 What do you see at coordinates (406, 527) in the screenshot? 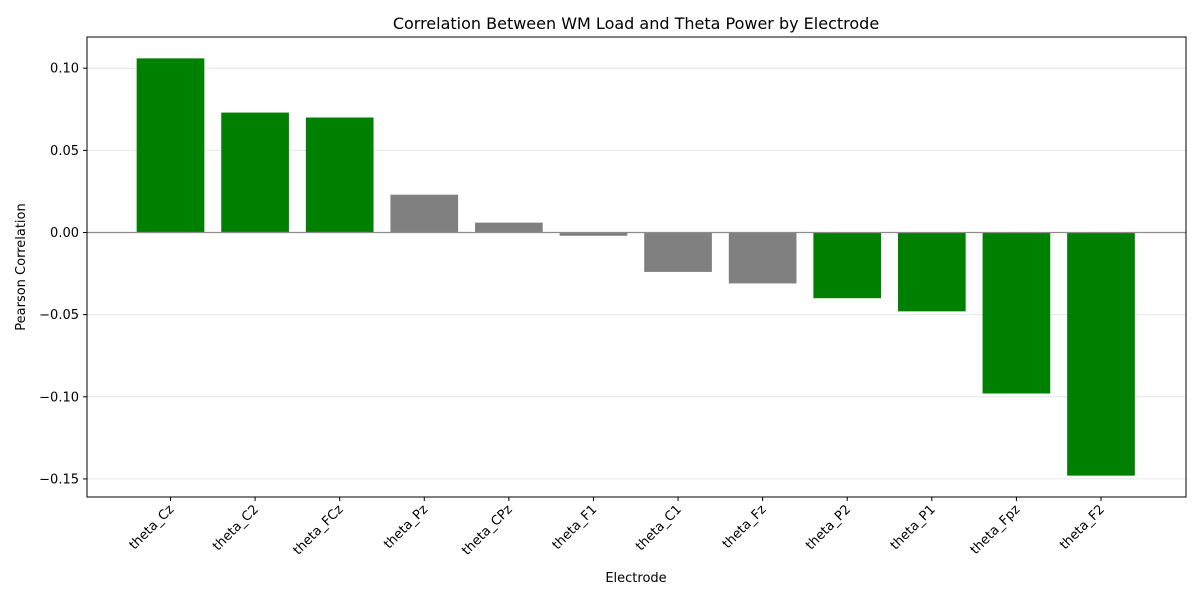
I see `x-tick-label: theta_Pz` at bounding box center [406, 527].